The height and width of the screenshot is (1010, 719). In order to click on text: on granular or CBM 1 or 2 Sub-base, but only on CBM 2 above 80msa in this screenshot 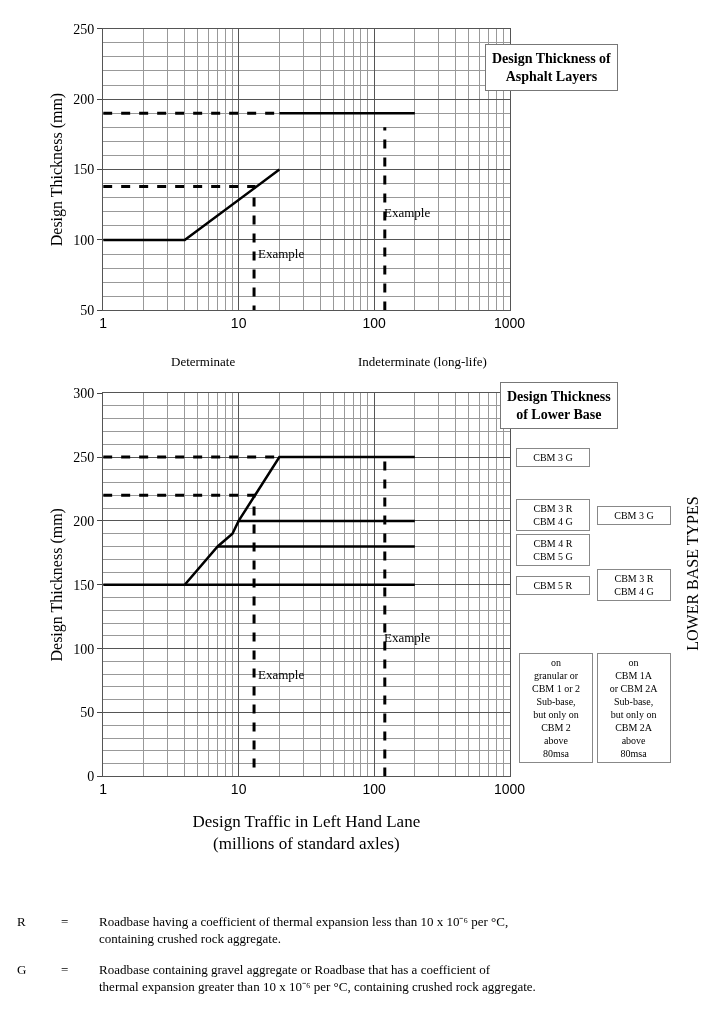, I will do `click(556, 708)`.